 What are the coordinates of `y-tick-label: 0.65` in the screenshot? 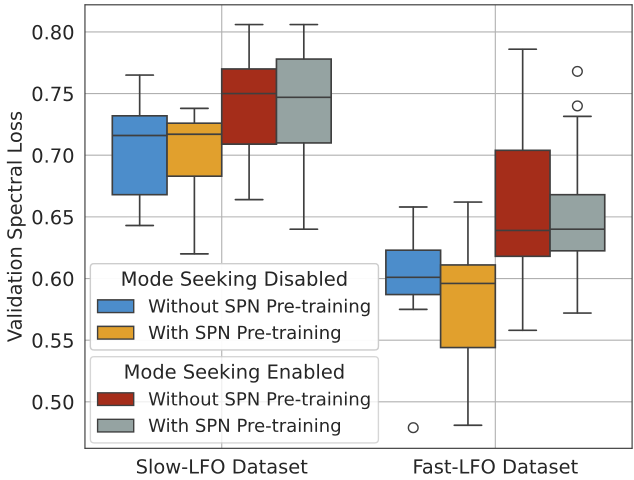 It's located at (52, 217).